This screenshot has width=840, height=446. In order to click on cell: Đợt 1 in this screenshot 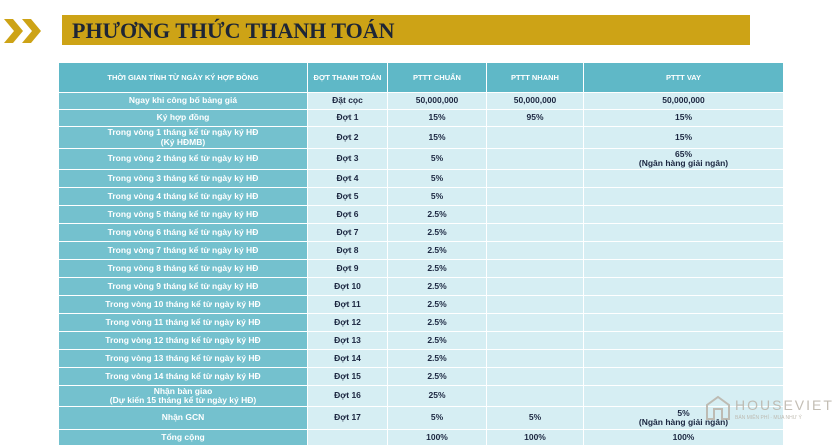, I will do `click(347, 118)`.